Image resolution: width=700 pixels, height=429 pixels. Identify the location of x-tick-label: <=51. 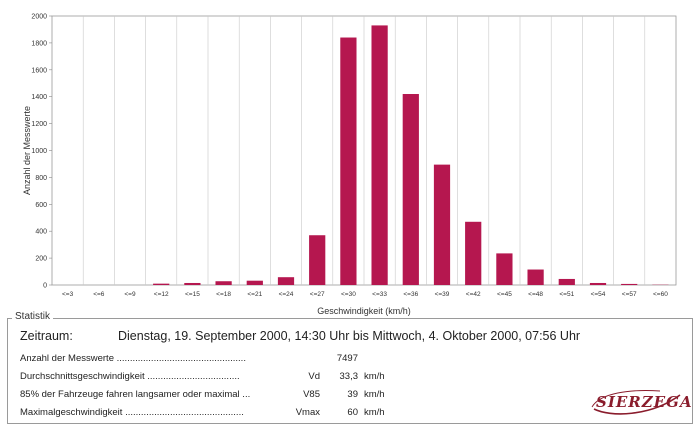
(566, 294).